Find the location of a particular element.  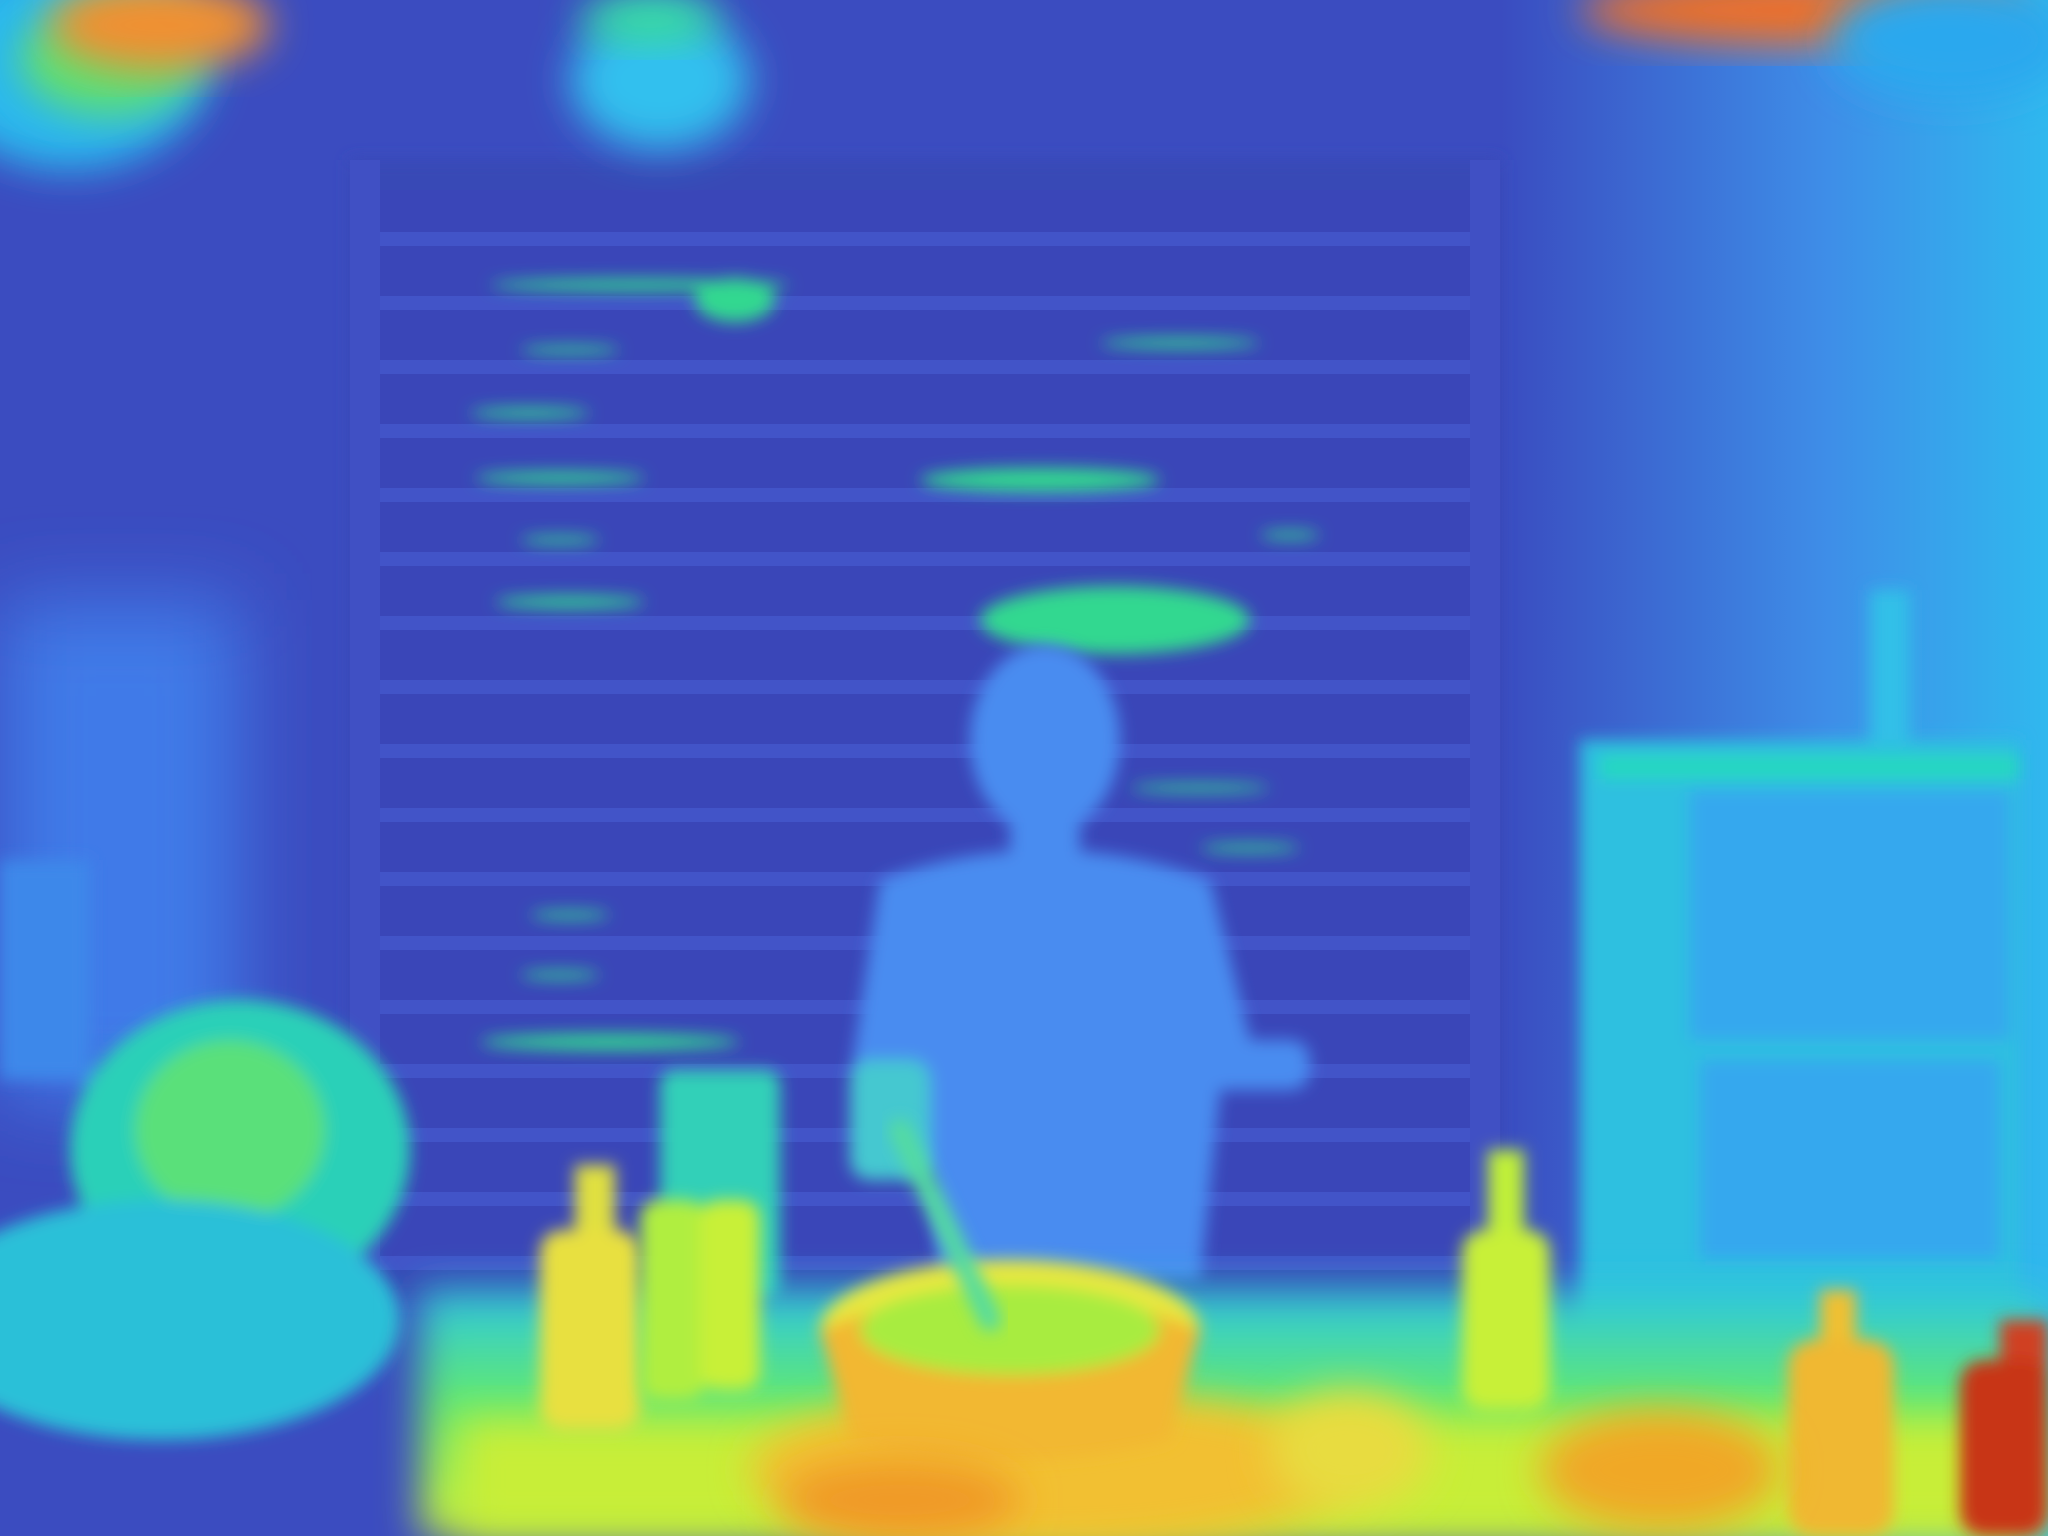

foreground-items is located at coordinates (1280, 1463).